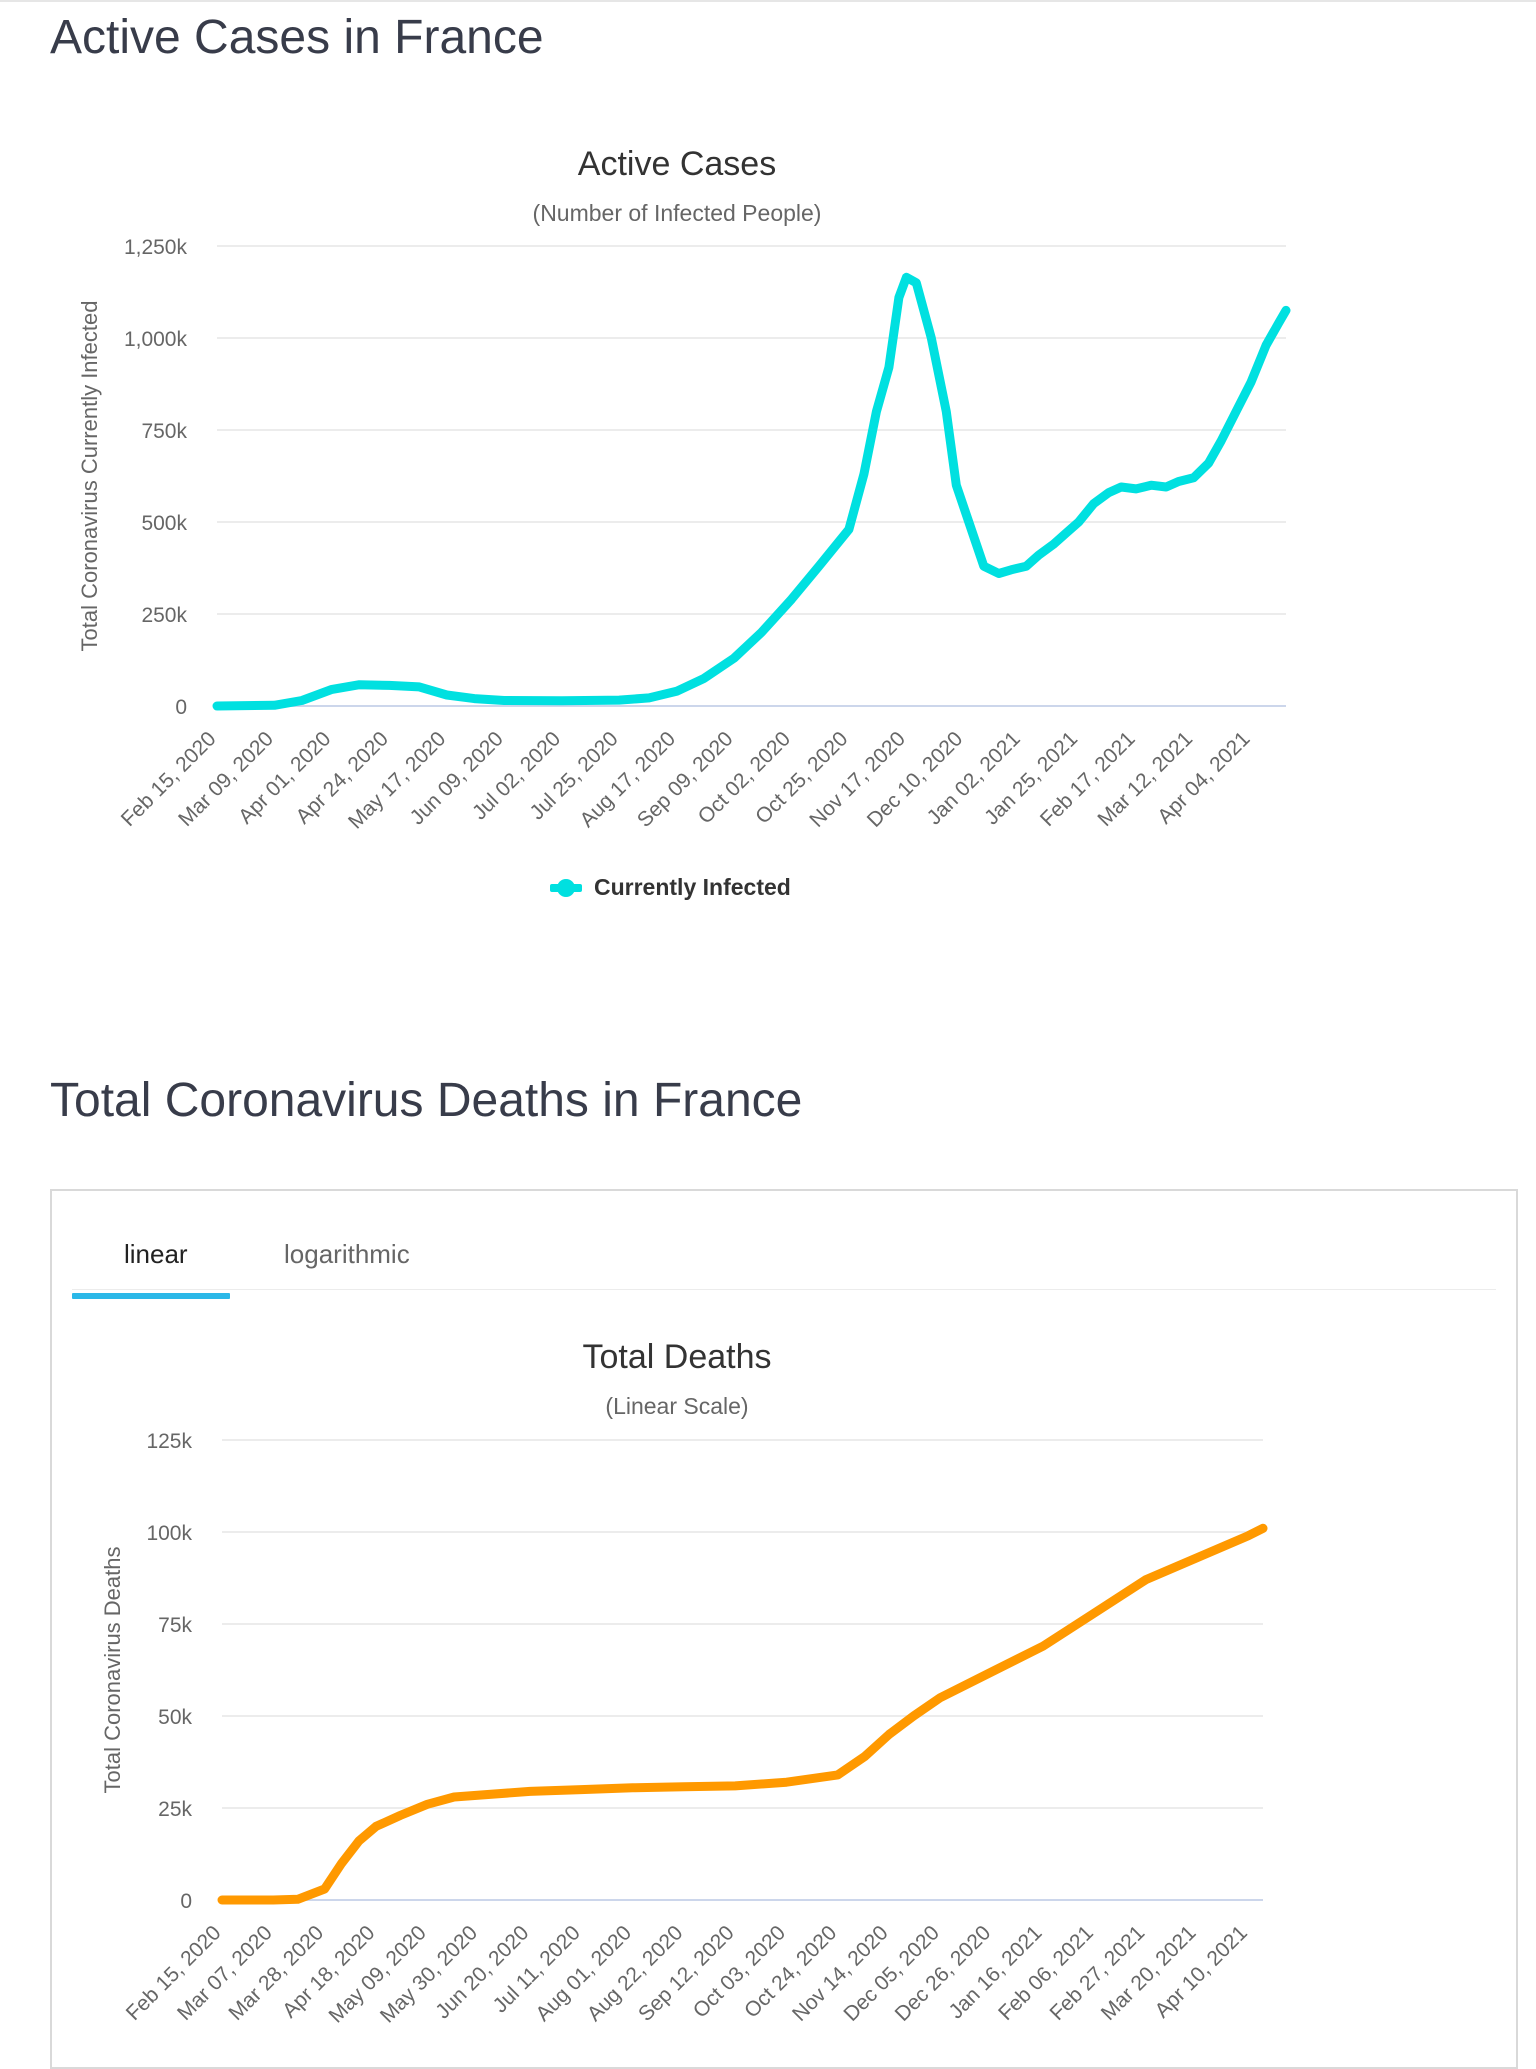 This screenshot has height=2069, width=1536. Describe the element at coordinates (692, 887) in the screenshot. I see `legend-label: Currently Infected` at that location.